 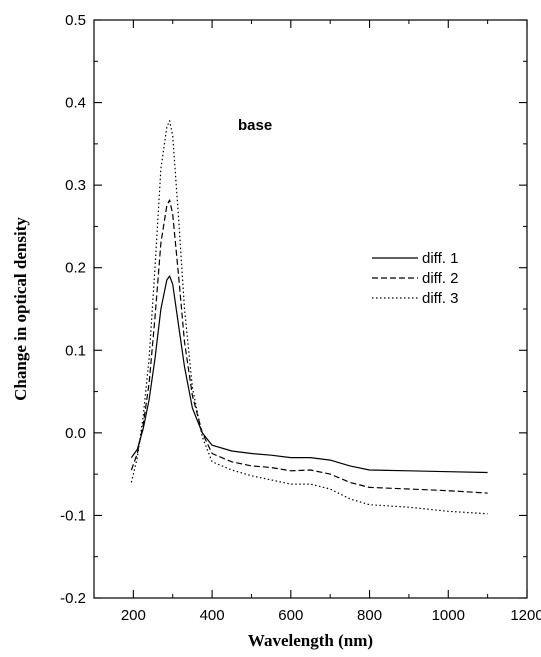 I want to click on x-axis-label: Wavelength (nm), so click(x=310, y=640).